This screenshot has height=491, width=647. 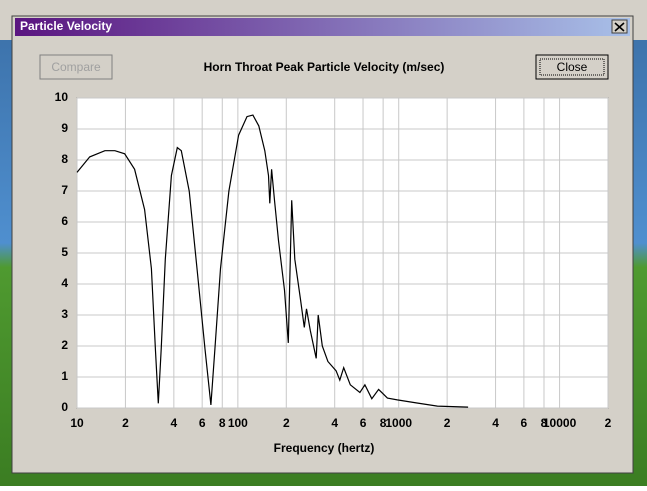 I want to click on focus-rect, so click(x=572, y=67).